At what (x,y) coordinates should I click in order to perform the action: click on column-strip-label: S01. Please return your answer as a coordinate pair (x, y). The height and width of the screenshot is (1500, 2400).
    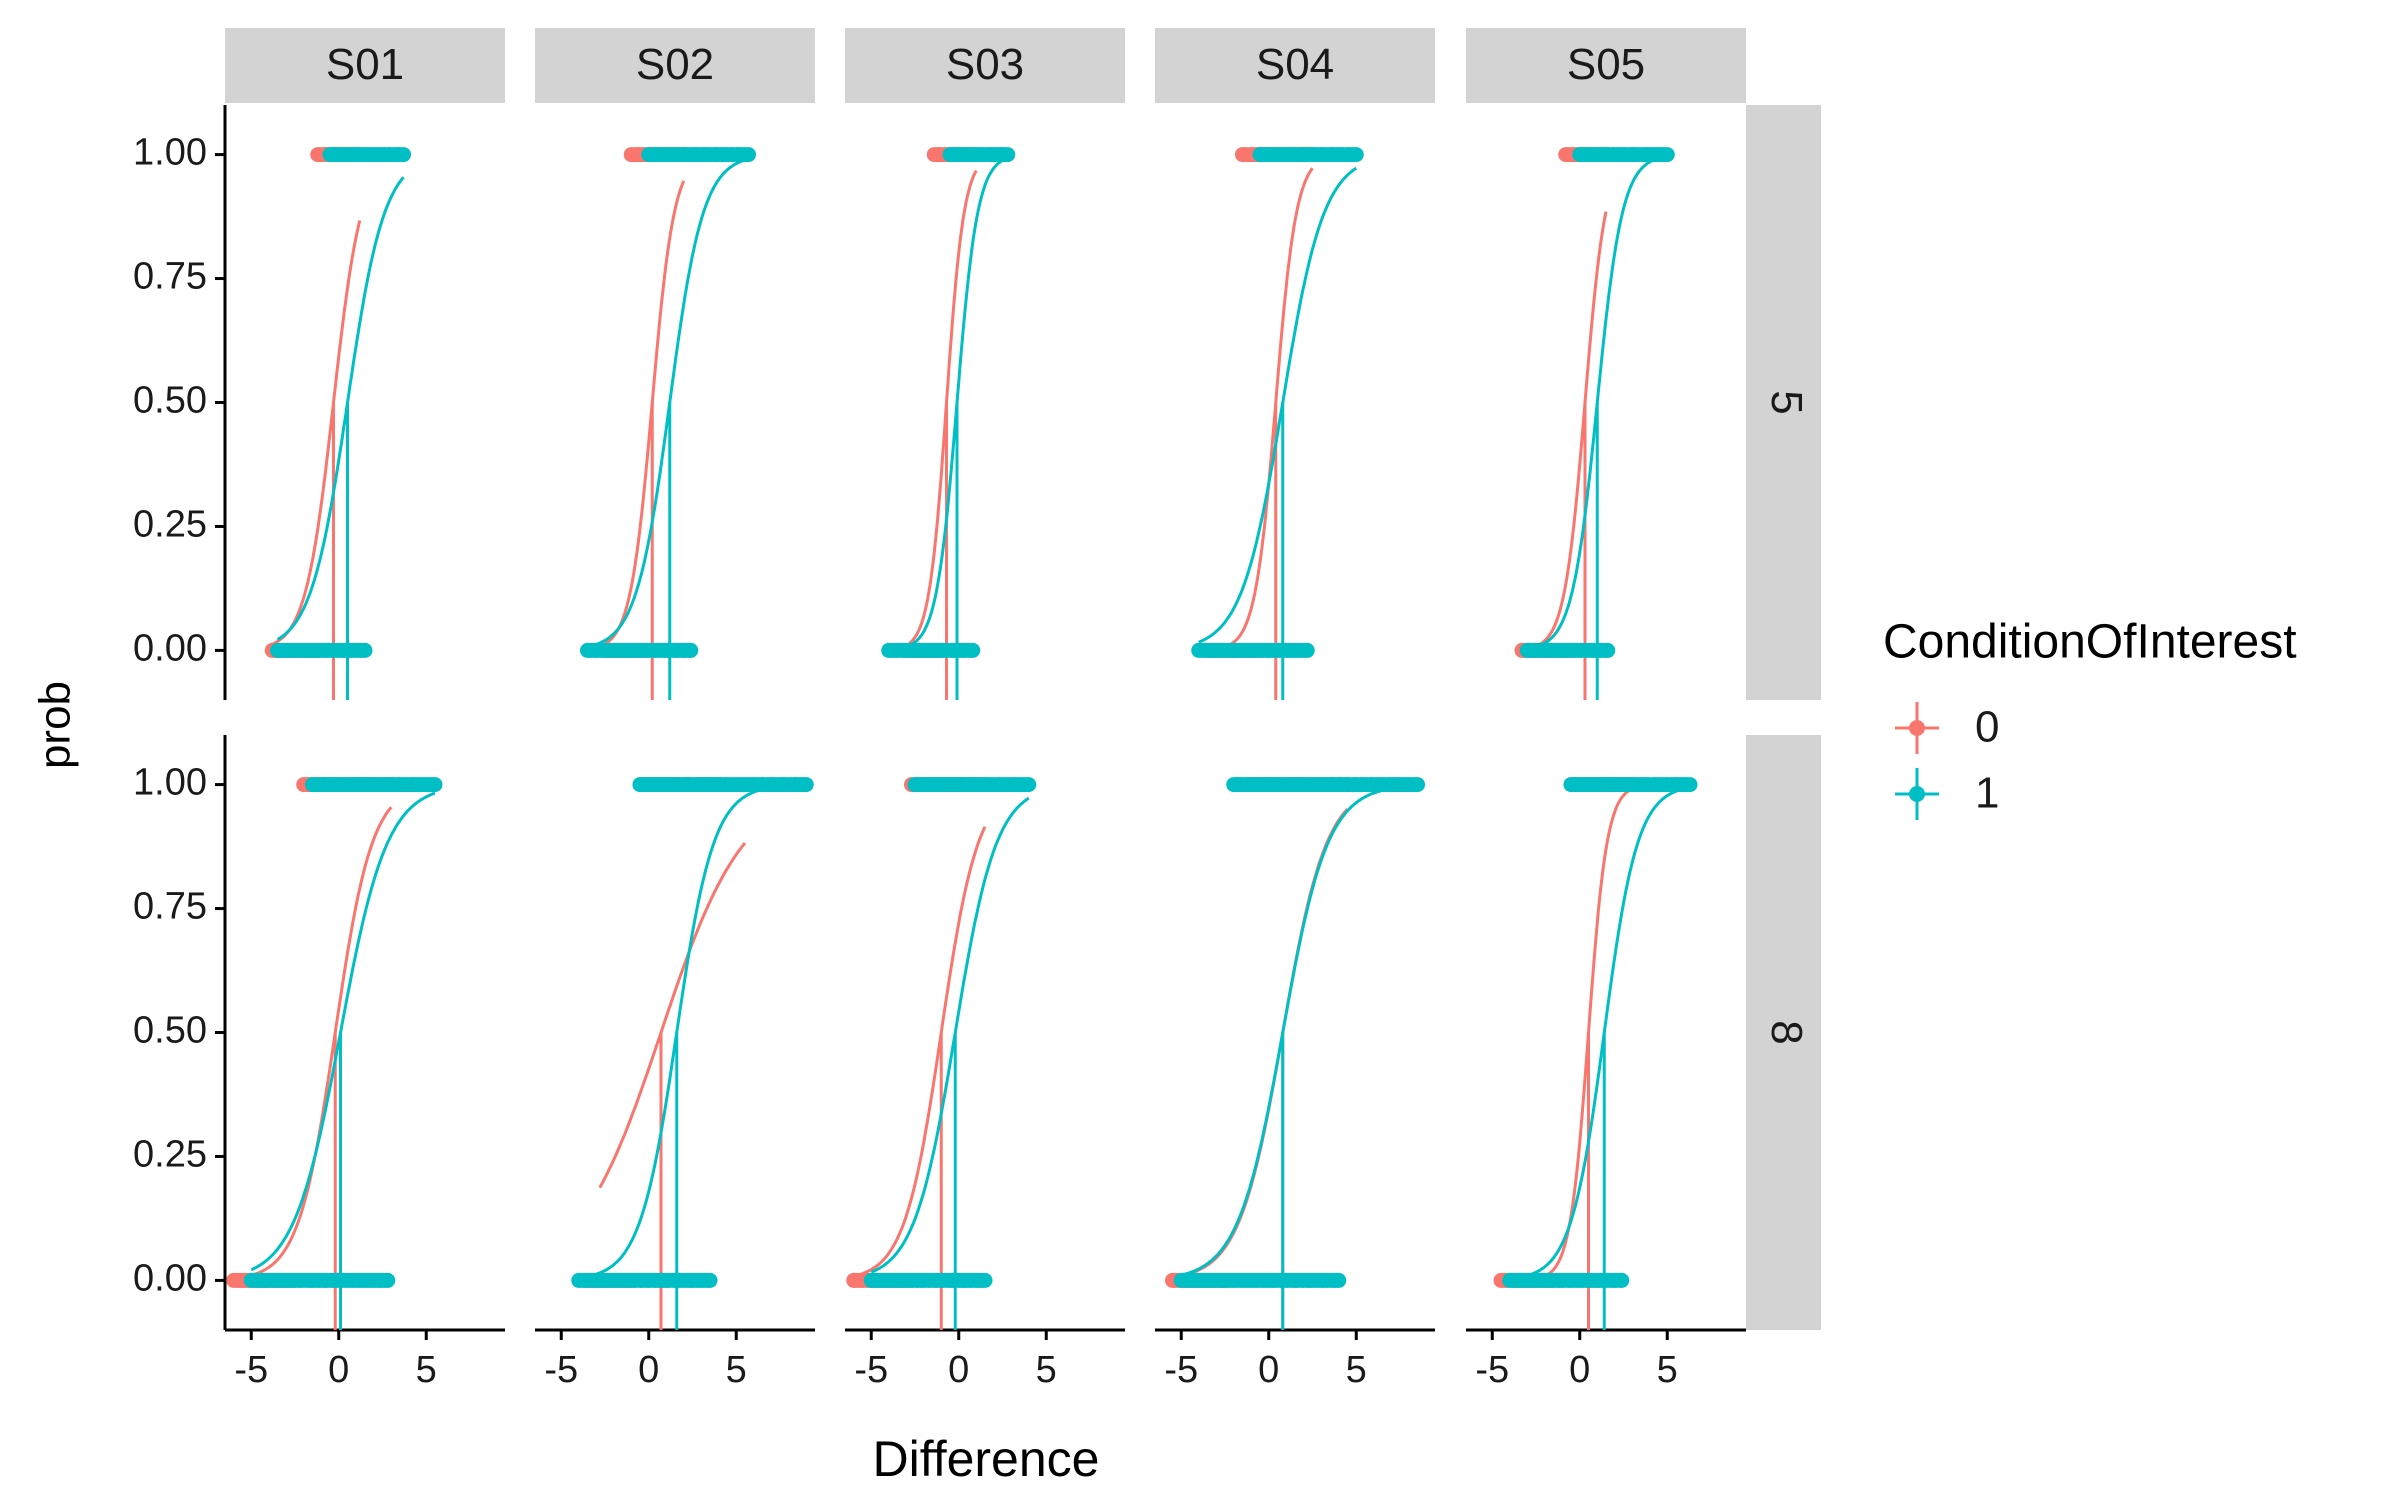
    Looking at the image, I should click on (365, 64).